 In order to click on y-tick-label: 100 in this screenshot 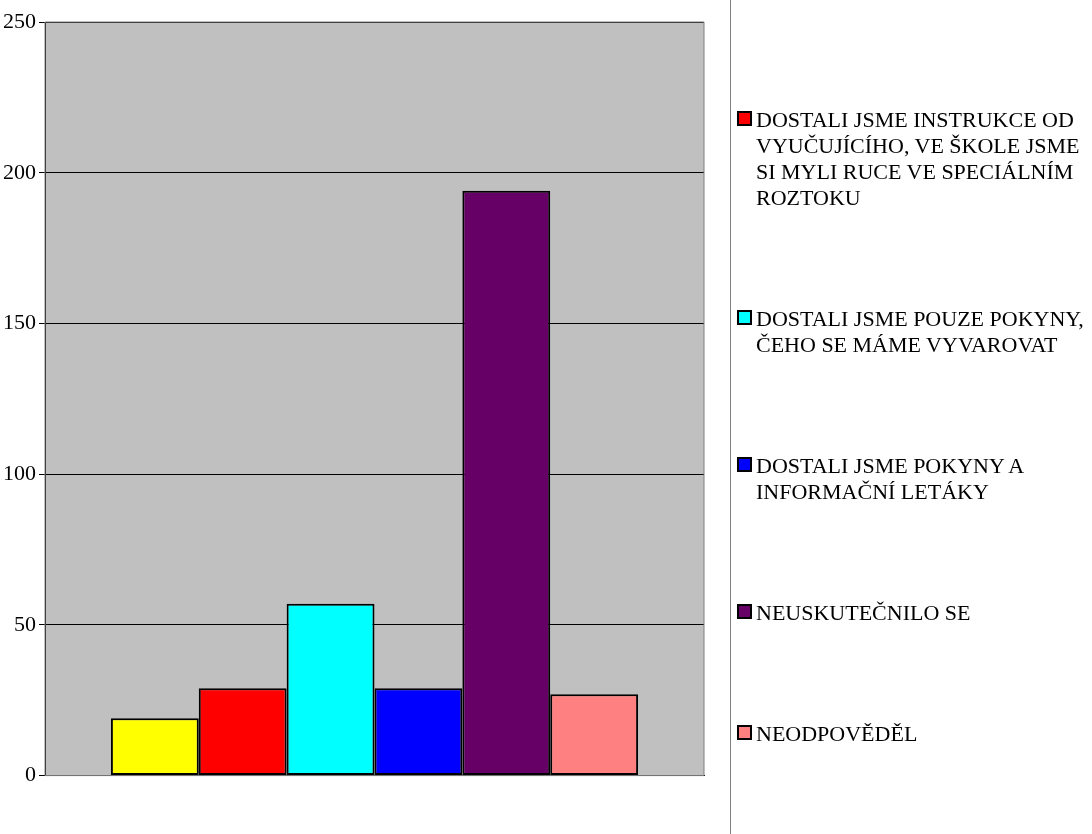, I will do `click(19, 472)`.